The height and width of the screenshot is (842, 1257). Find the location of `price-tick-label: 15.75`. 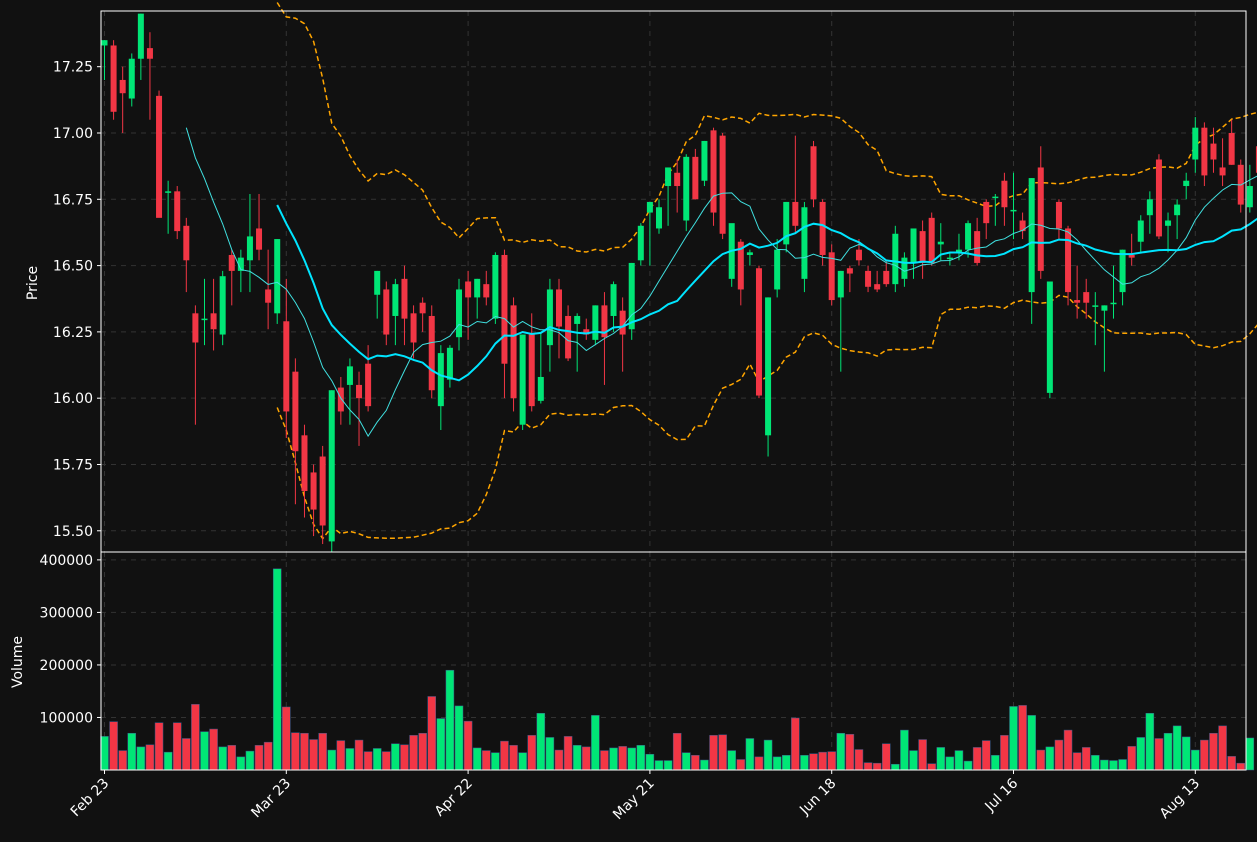

price-tick-label: 15.75 is located at coordinates (73, 465).